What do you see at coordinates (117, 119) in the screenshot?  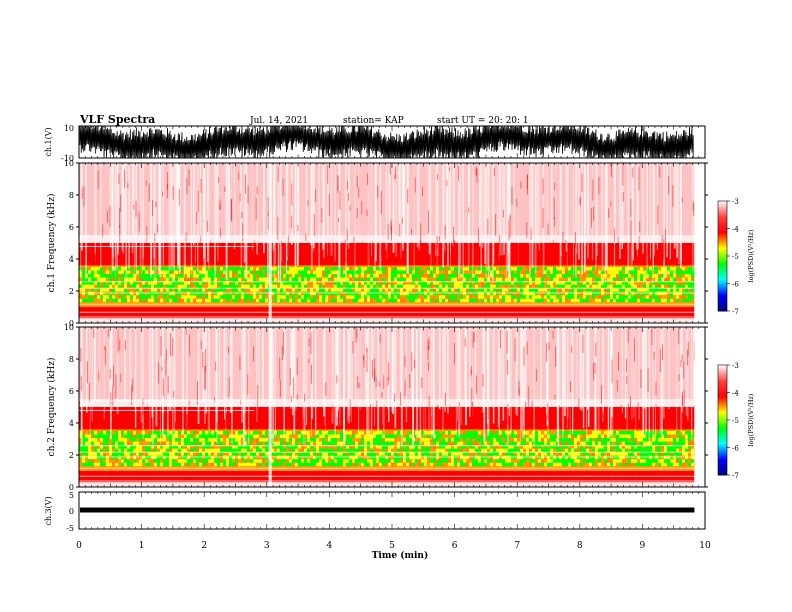 I see `figure-title: VLF Spectra` at bounding box center [117, 119].